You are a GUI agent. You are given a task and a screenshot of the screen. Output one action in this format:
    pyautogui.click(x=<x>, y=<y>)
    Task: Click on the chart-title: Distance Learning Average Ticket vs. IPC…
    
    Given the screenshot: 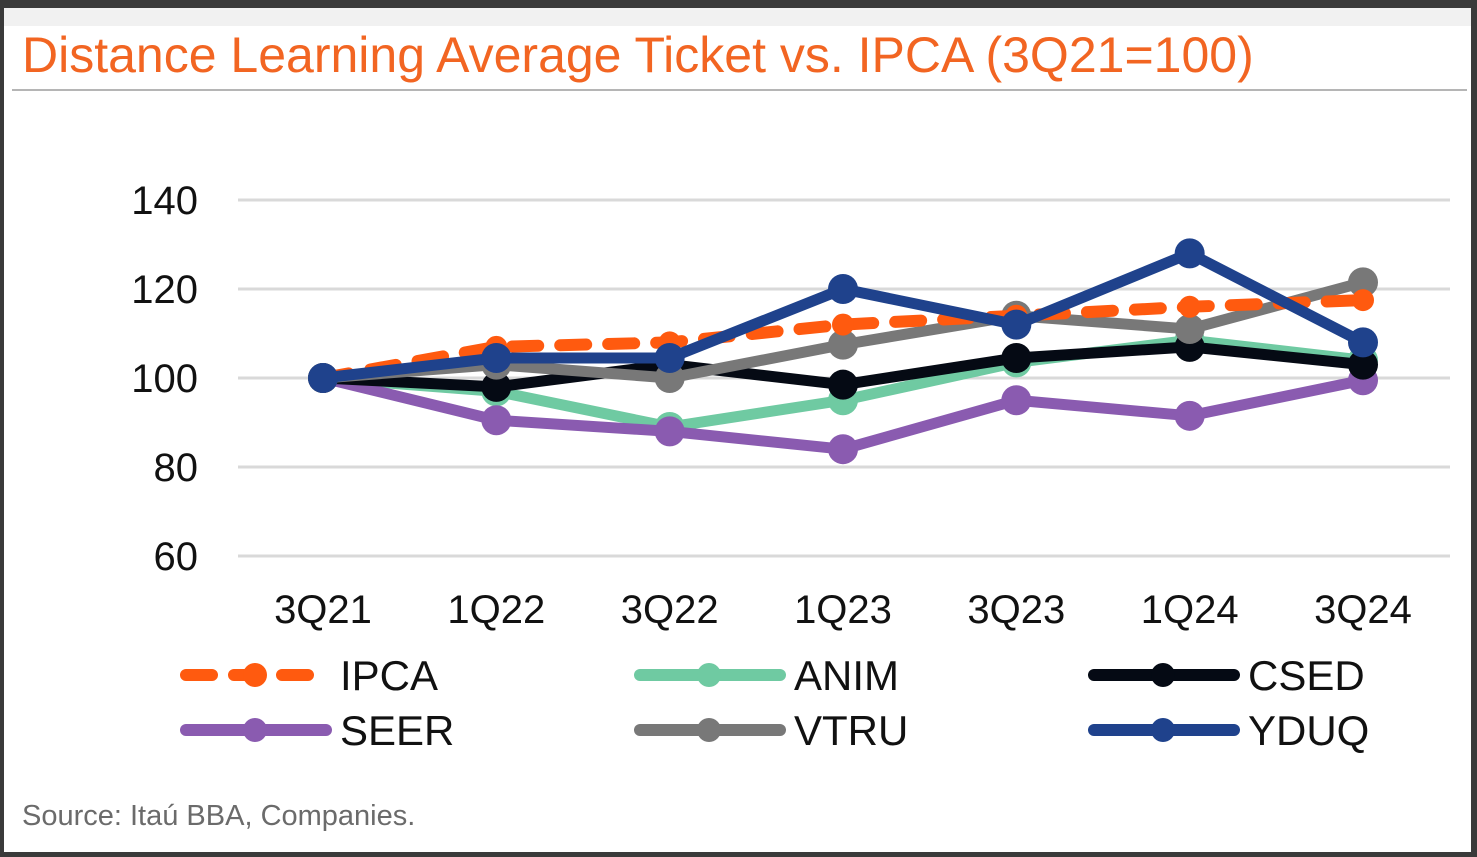 What is the action you would take?
    pyautogui.click(x=638, y=55)
    